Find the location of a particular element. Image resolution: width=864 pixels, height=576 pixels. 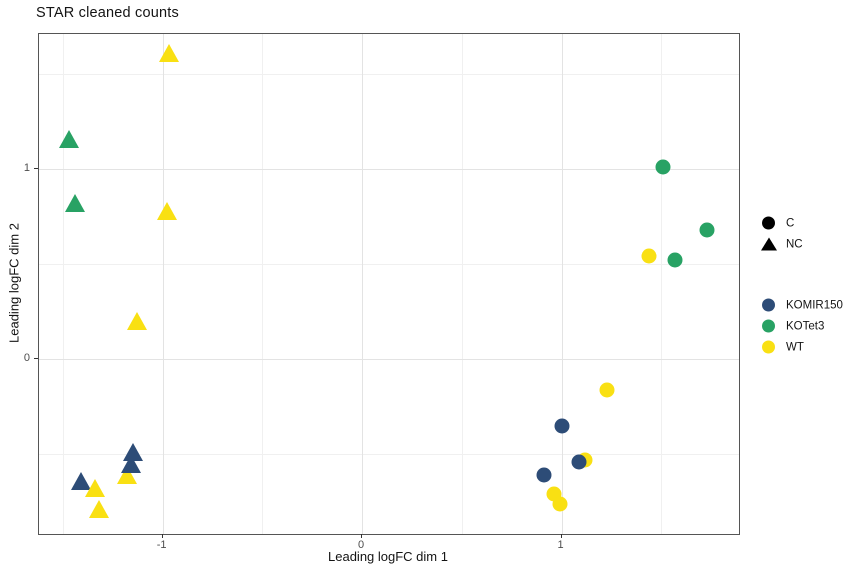

legend-triangle-icon is located at coordinates (768, 244).